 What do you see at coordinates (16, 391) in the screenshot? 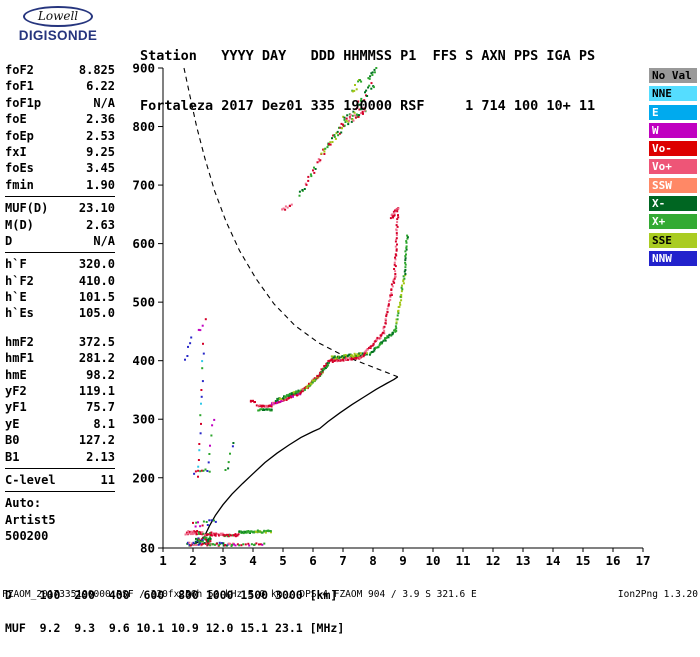
I see `param-label: yF2` at bounding box center [16, 391].